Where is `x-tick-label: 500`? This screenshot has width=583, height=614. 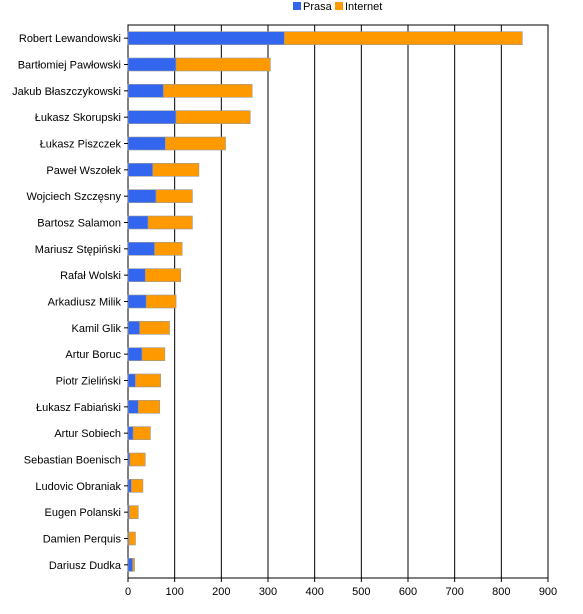 x-tick-label: 500 is located at coordinates (361, 592).